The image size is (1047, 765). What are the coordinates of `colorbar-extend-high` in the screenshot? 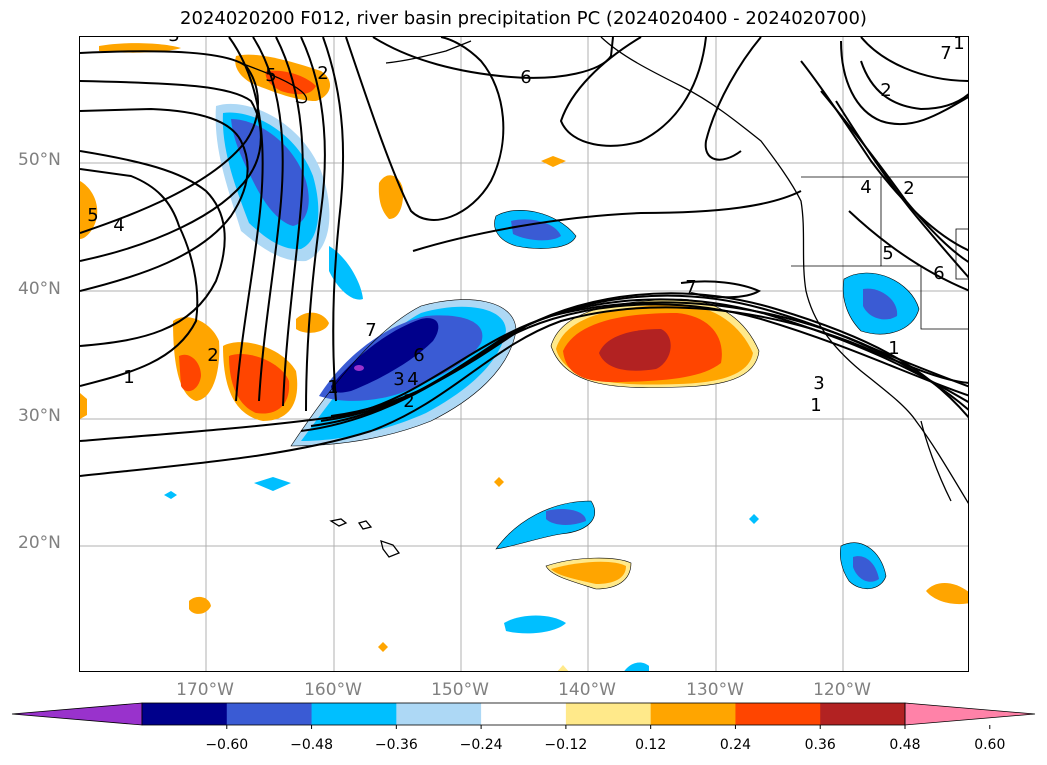 It's located at (970, 714).